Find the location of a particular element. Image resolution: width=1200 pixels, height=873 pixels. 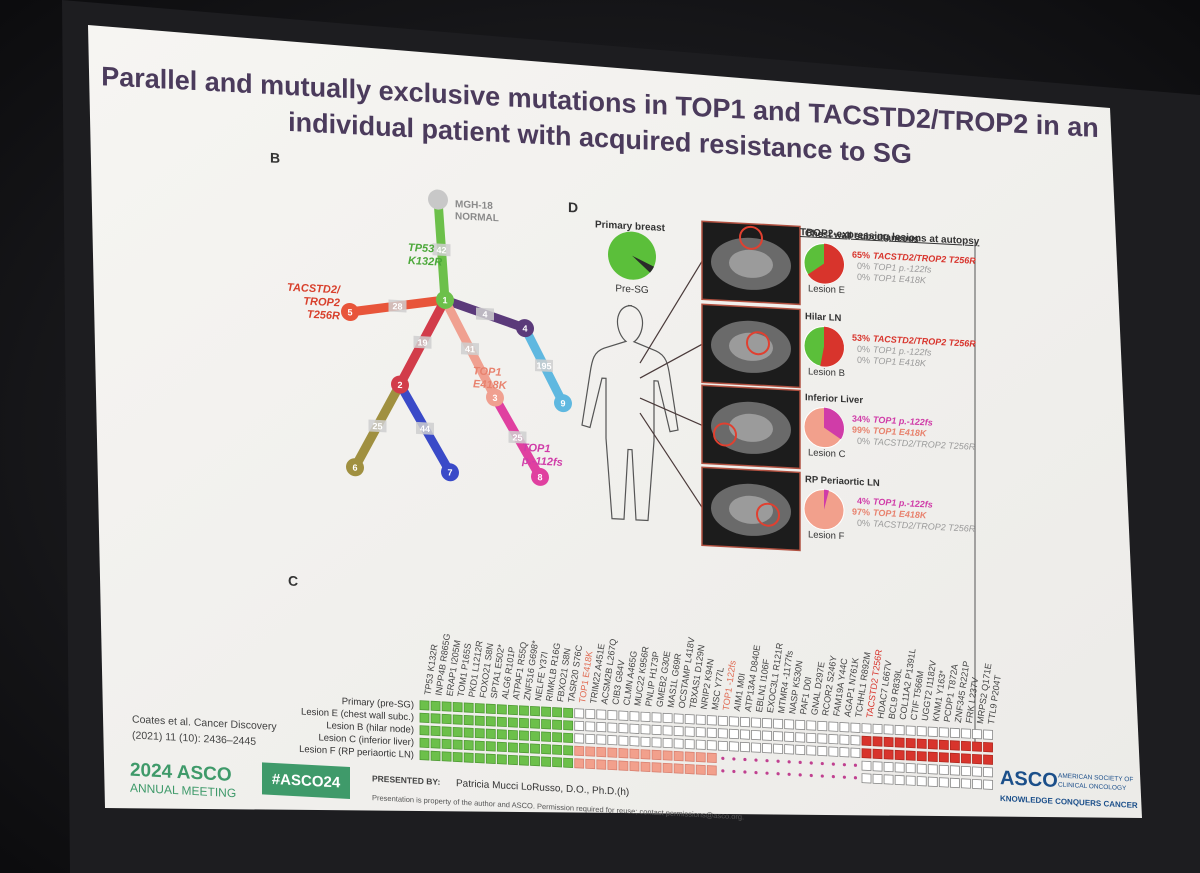

branch-length: 28 is located at coordinates (397, 306).